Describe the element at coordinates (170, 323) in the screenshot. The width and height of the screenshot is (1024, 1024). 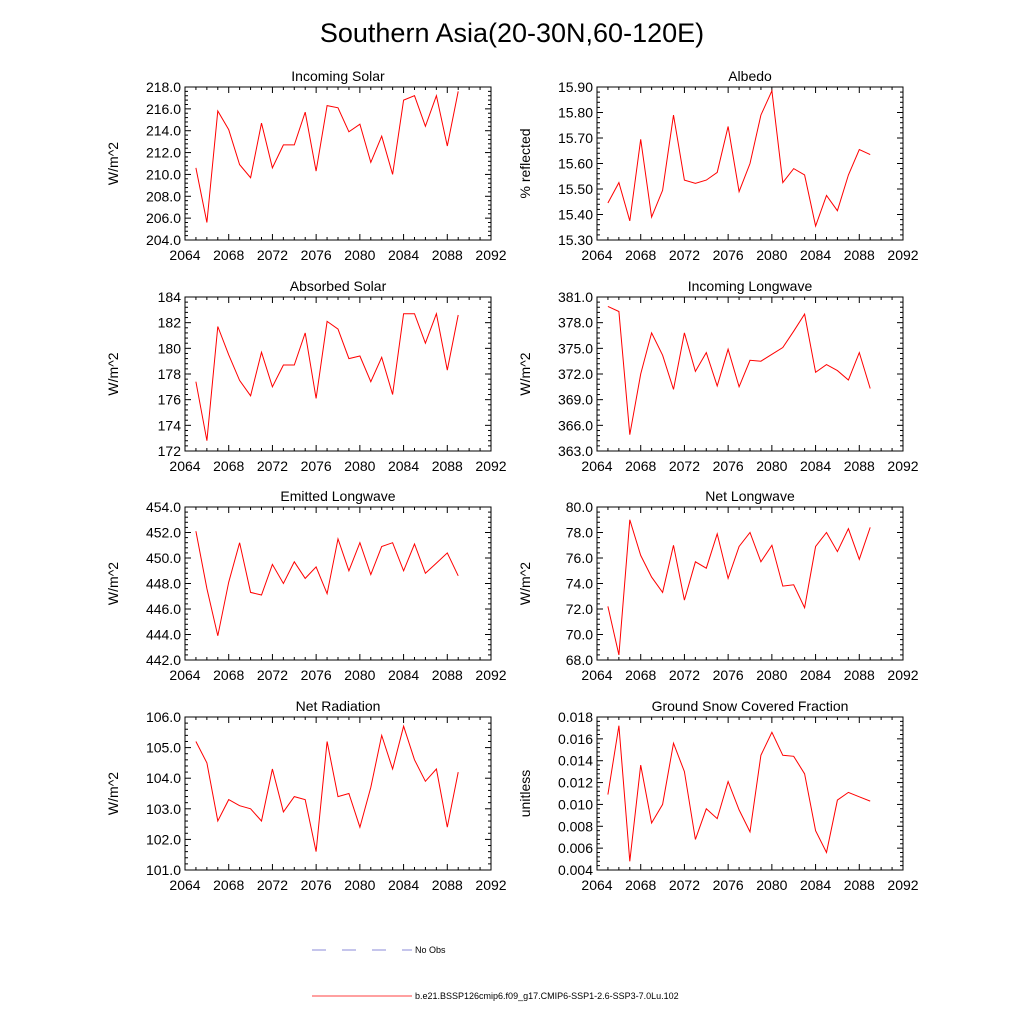
I see `y-tick-label: 182` at that location.